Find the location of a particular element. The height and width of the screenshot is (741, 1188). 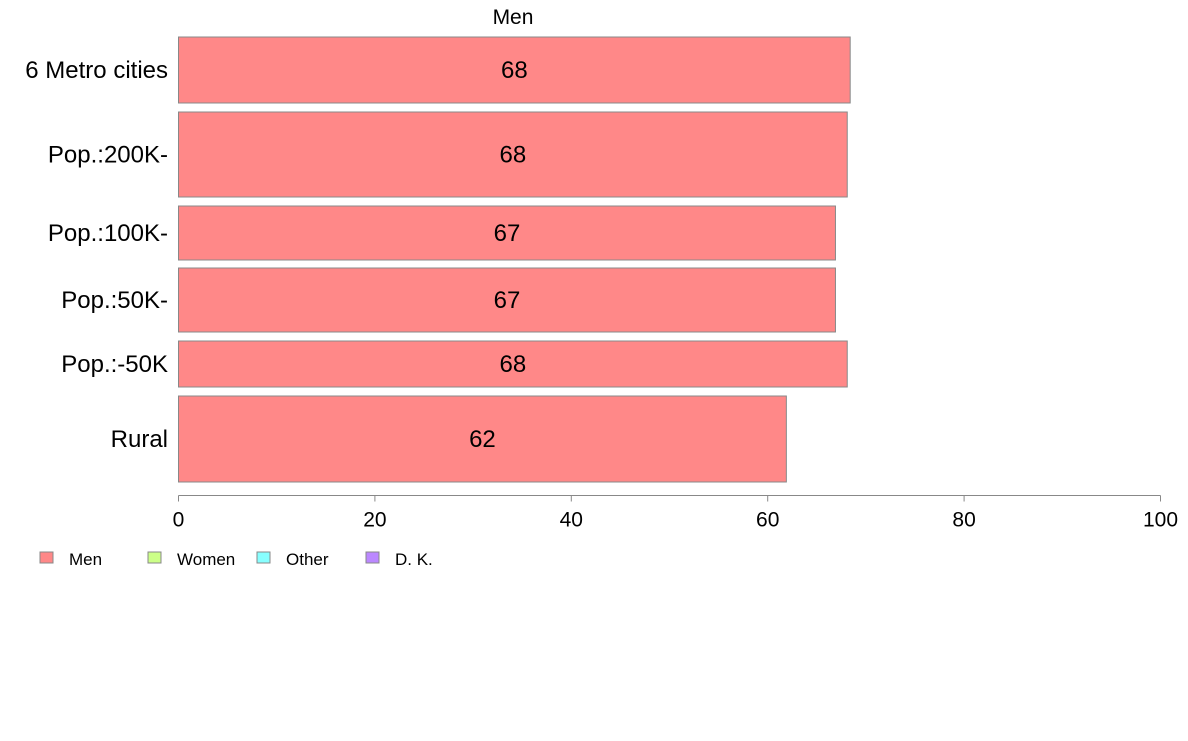

category-label: Pop.:-50K is located at coordinates (114, 364).